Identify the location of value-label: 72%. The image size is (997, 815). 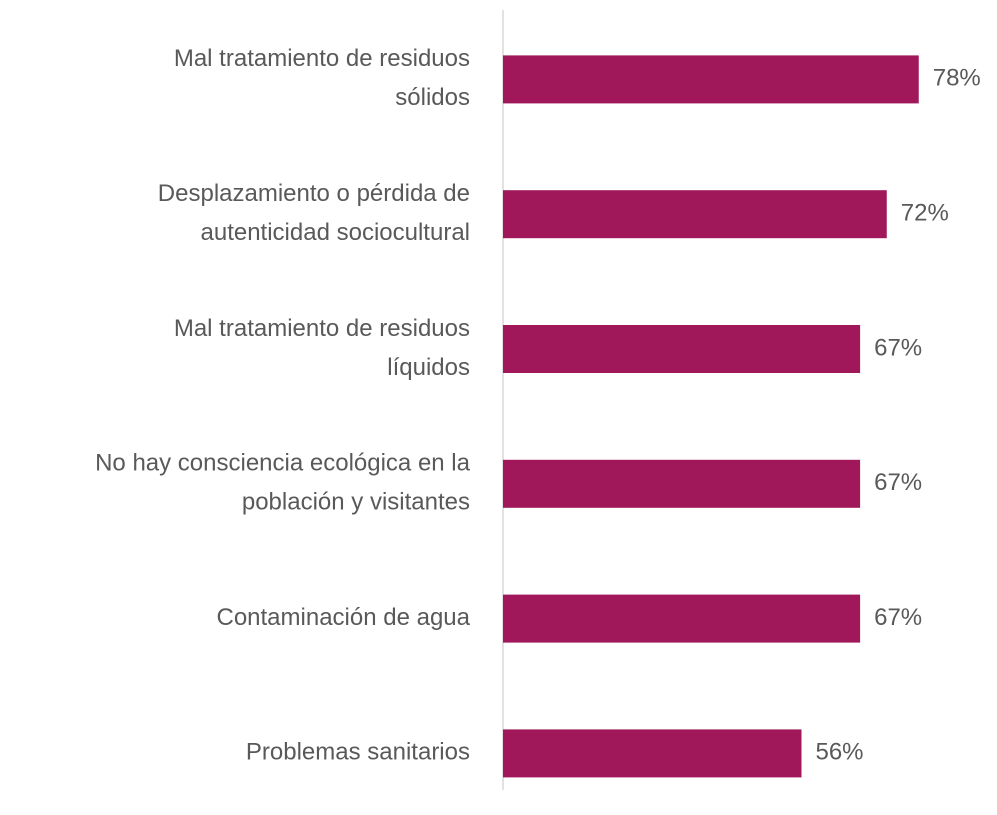
(925, 213).